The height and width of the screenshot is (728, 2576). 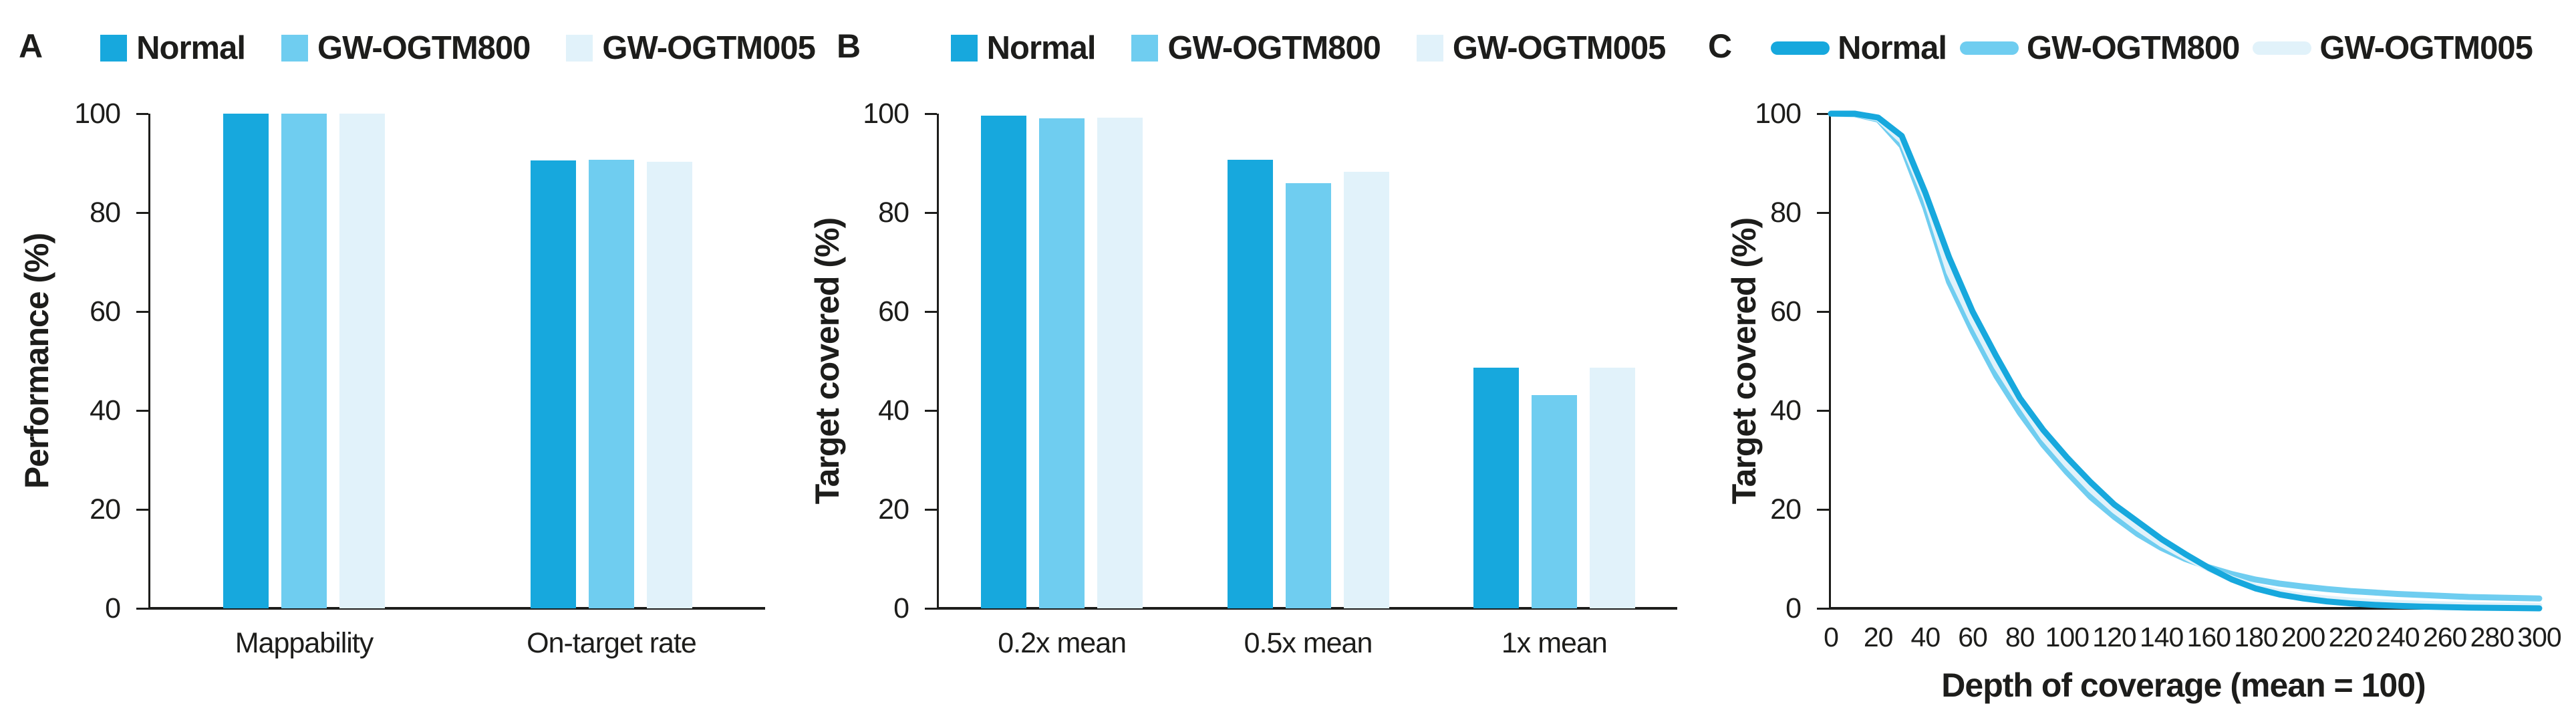 What do you see at coordinates (1878, 637) in the screenshot?
I see `panel-c-x-tick-label: 20` at bounding box center [1878, 637].